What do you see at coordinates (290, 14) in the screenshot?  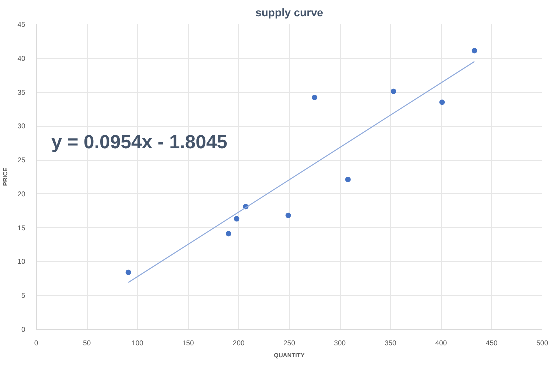 I see `chart-title: supply curve` at bounding box center [290, 14].